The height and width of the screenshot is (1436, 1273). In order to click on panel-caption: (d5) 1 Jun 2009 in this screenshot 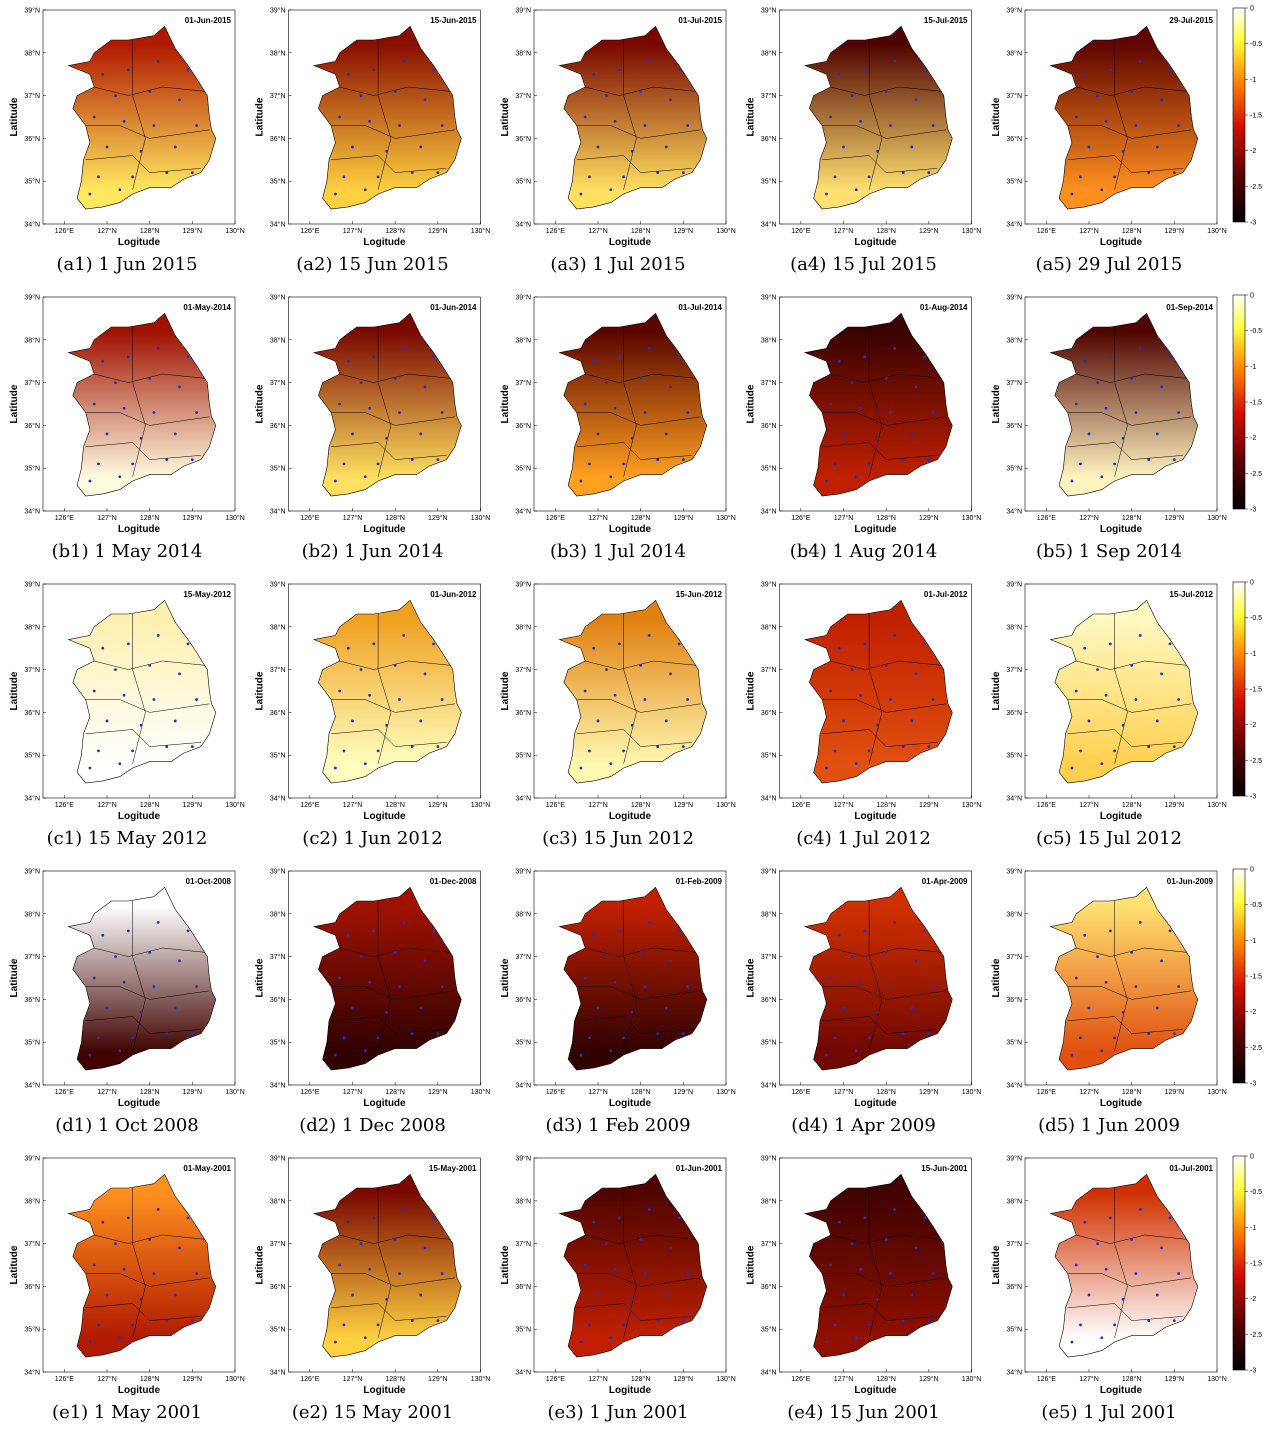, I will do `click(1109, 1125)`.